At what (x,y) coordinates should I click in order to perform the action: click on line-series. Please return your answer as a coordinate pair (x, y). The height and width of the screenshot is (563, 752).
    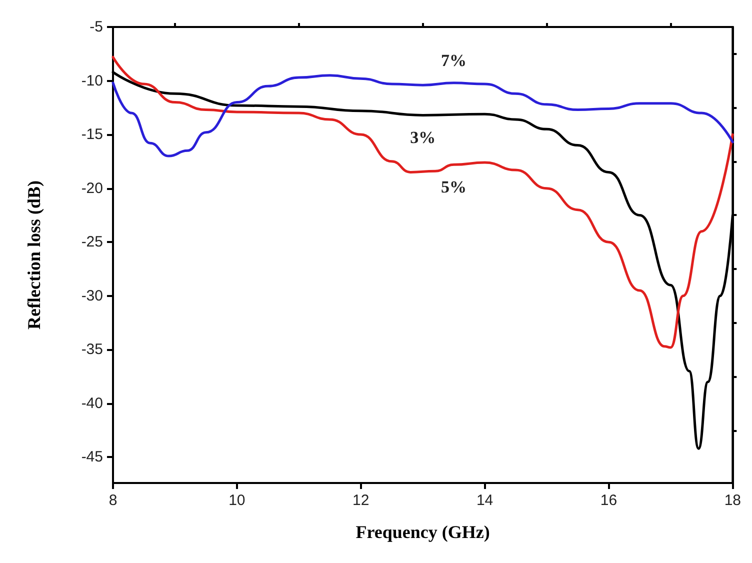
    Looking at the image, I should click on (423, 116).